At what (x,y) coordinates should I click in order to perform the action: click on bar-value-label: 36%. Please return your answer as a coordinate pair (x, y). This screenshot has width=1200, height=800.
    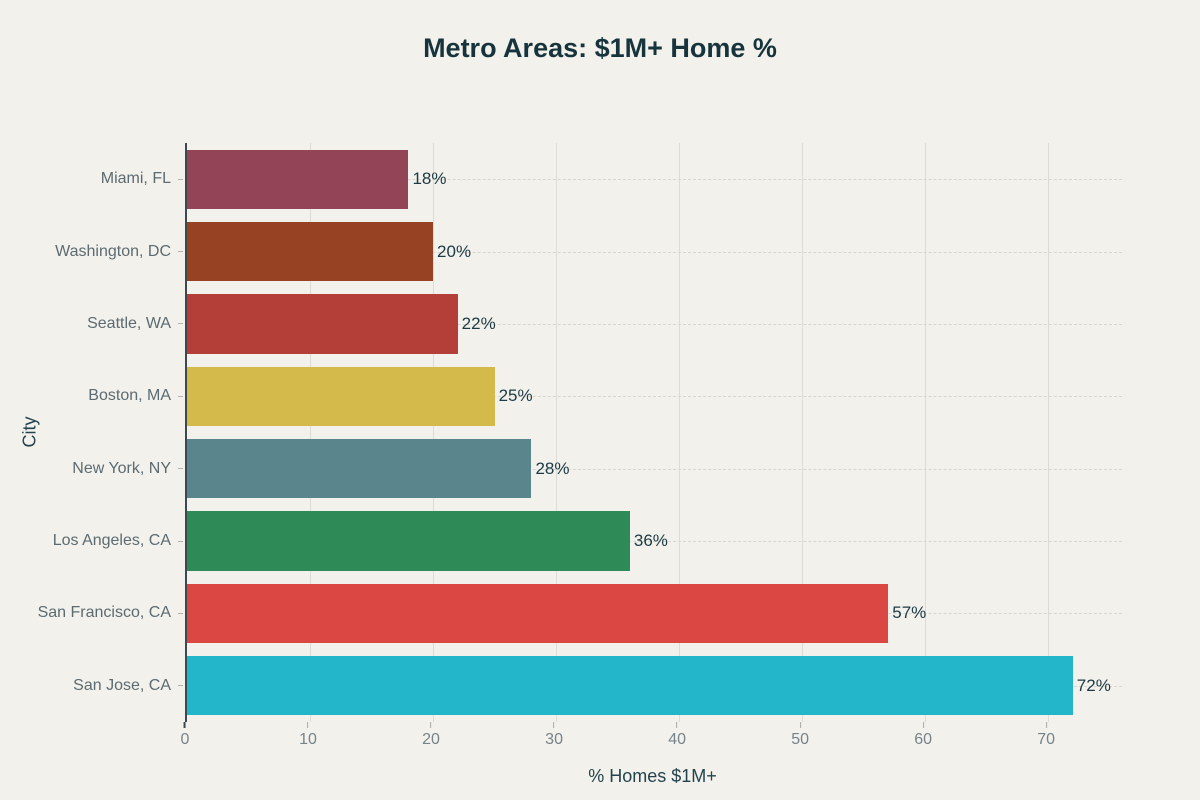
    Looking at the image, I should click on (650, 541).